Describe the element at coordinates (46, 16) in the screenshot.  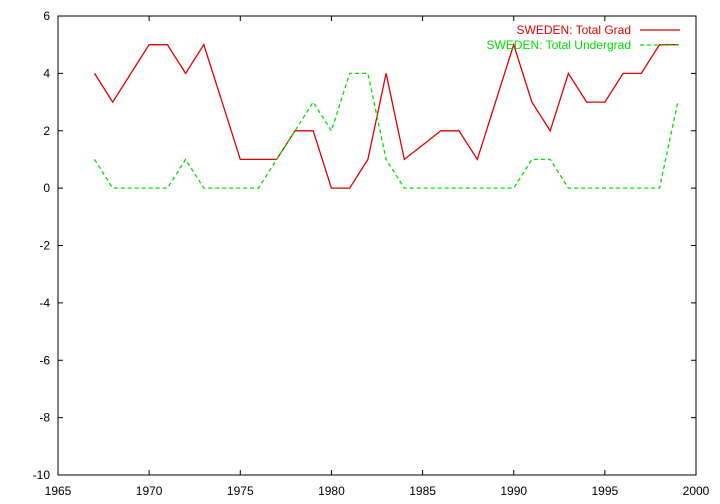
I see `y-tick-label: 6` at that location.